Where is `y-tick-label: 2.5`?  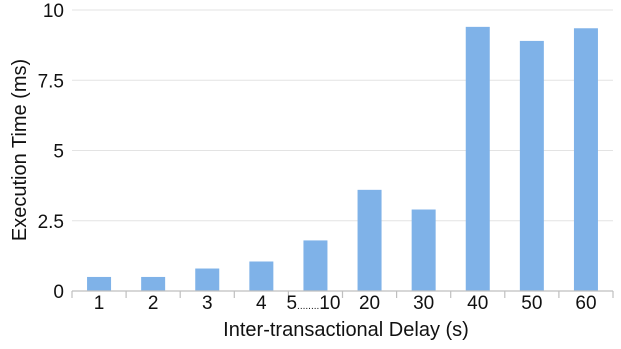 y-tick-label: 2.5 is located at coordinates (51, 222).